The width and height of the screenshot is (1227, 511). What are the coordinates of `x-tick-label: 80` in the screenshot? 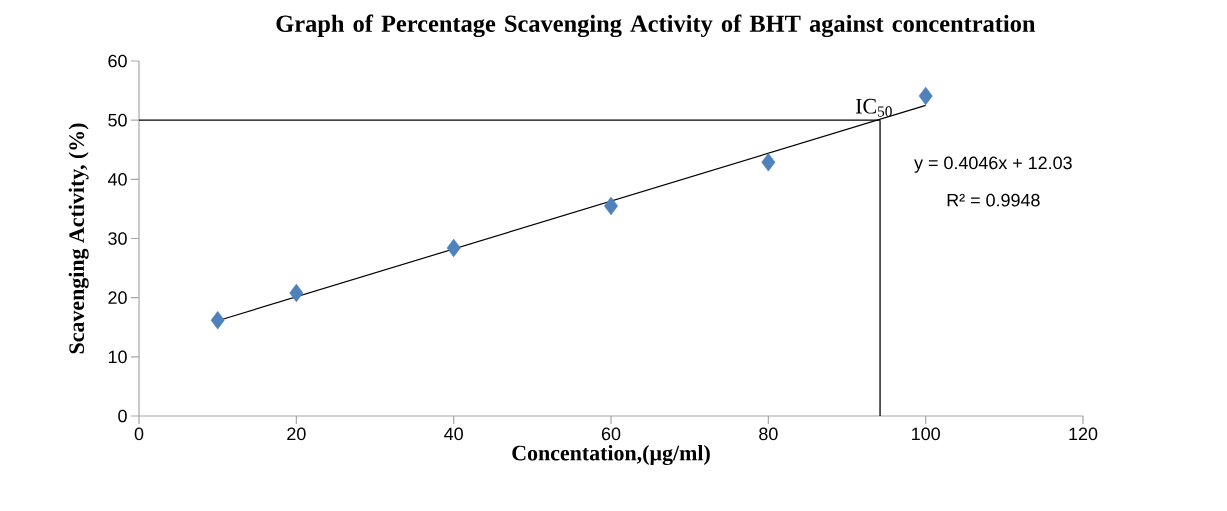 It's located at (768, 434).